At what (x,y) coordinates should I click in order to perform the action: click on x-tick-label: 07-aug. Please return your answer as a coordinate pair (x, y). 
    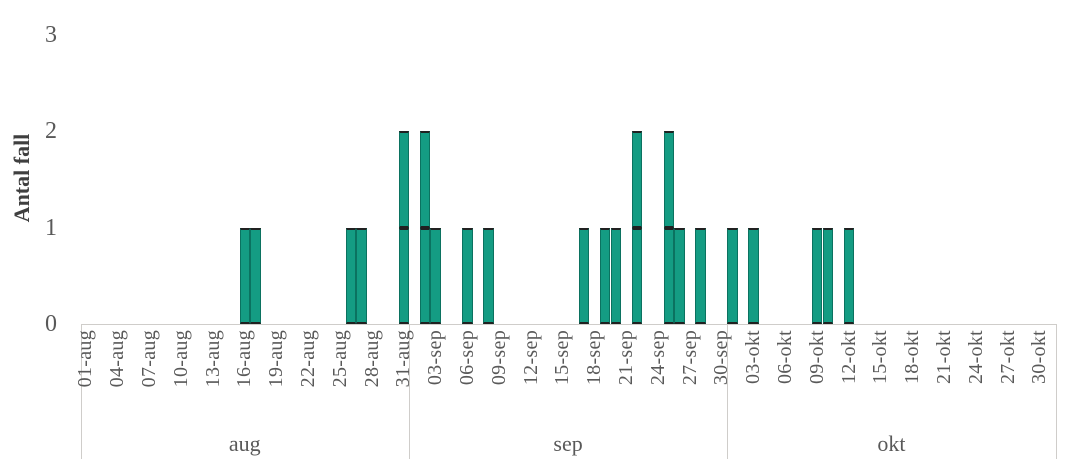
    Looking at the image, I should click on (148, 359).